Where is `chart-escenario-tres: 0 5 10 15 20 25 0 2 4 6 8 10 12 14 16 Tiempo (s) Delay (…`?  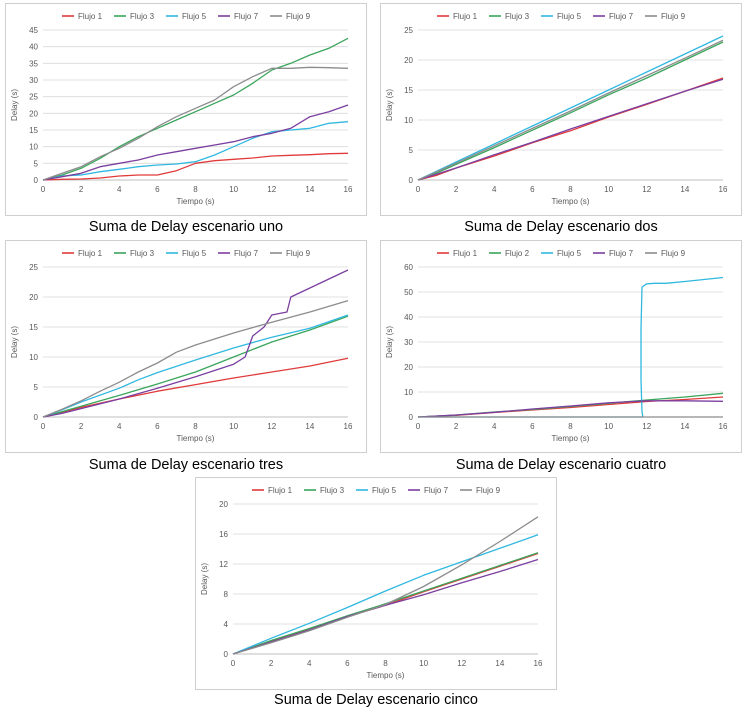 chart-escenario-tres: 0 5 10 15 20 25 0 2 4 6 8 10 12 14 16 Tiempo (s) Delay (… is located at coordinates (181, 346).